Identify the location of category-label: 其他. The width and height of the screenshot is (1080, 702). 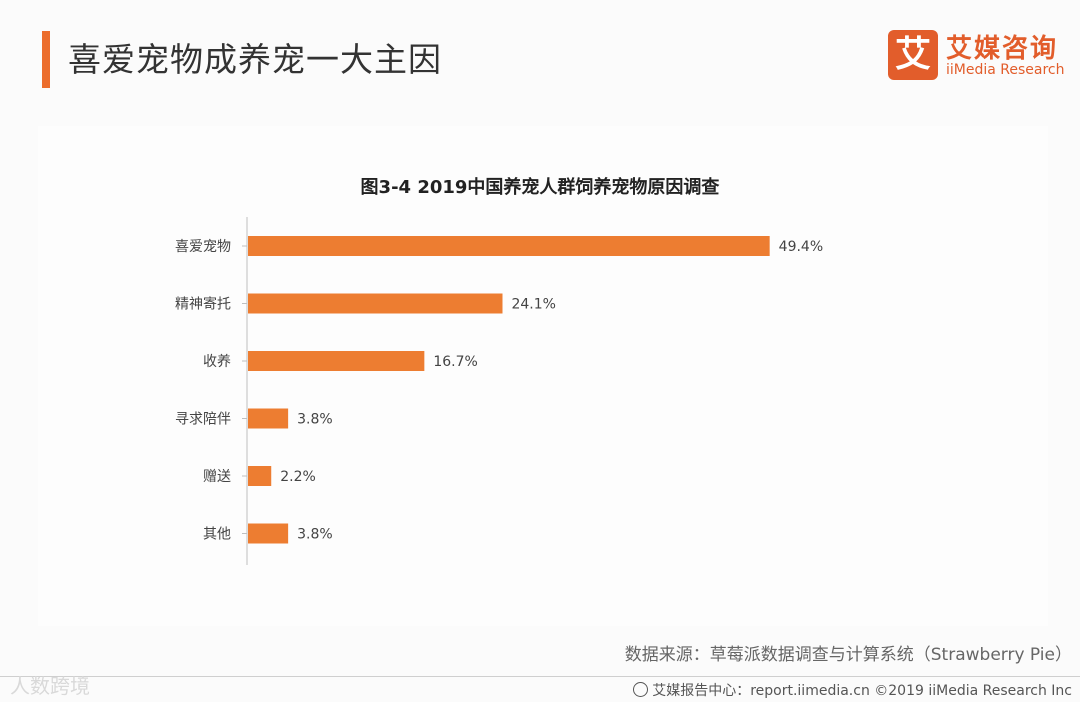
(217, 535).